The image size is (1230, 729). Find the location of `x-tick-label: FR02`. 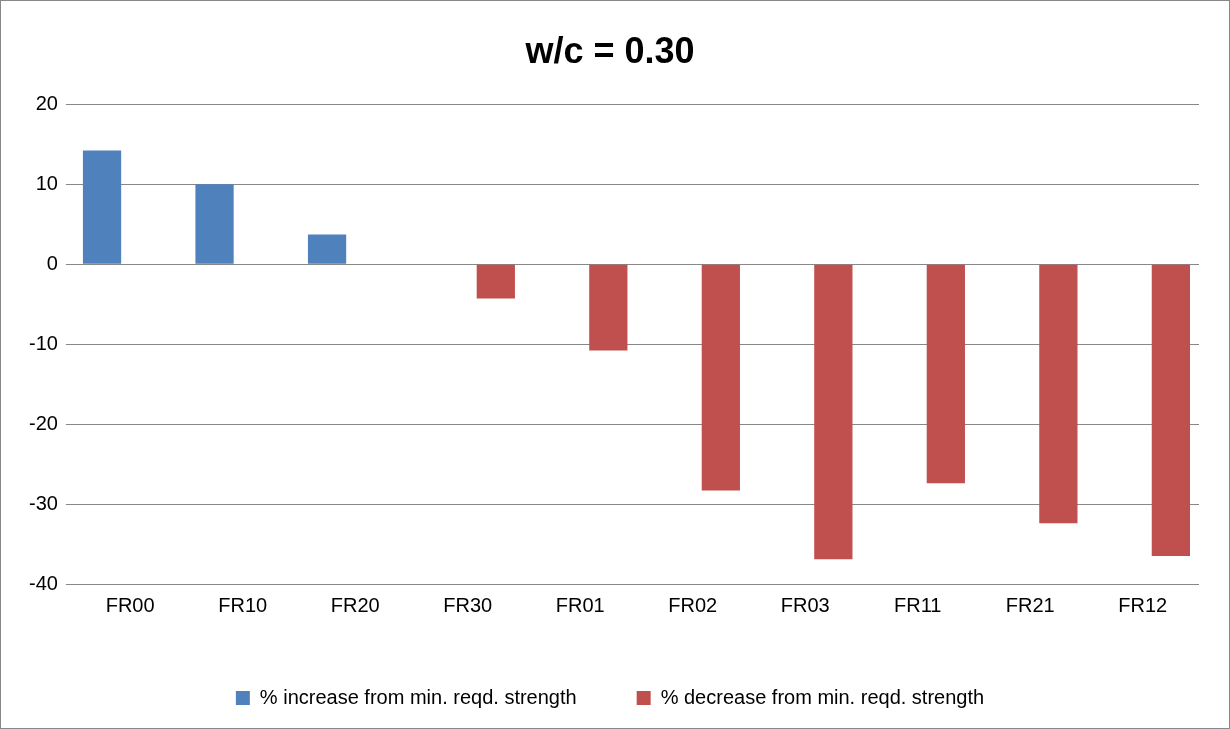

x-tick-label: FR02 is located at coordinates (693, 604).